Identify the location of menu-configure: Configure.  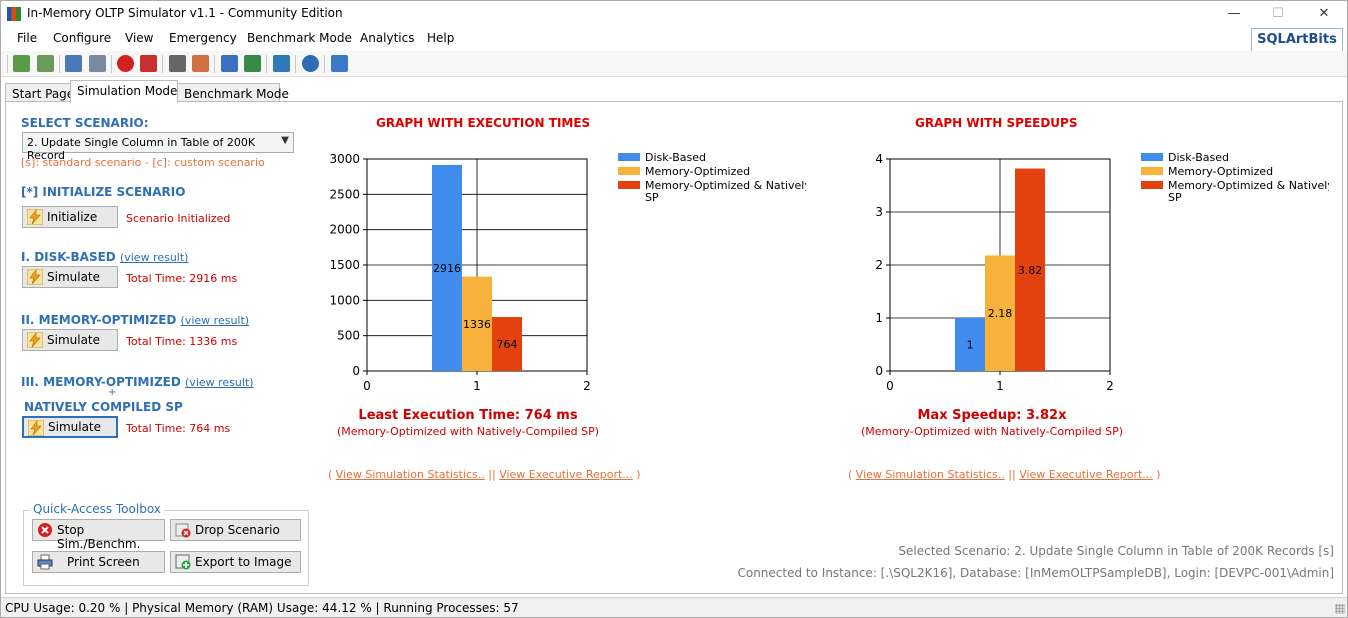
(82, 38).